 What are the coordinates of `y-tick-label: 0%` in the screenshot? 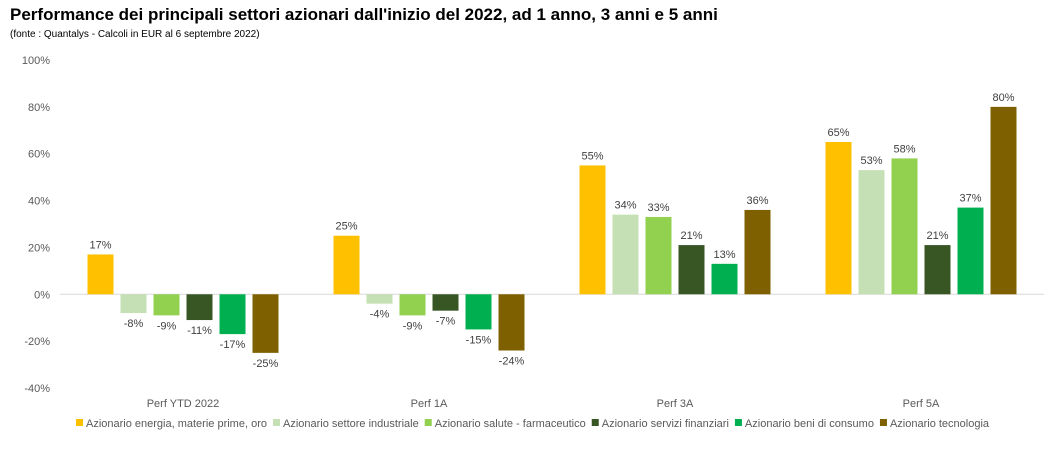 It's located at (42, 295).